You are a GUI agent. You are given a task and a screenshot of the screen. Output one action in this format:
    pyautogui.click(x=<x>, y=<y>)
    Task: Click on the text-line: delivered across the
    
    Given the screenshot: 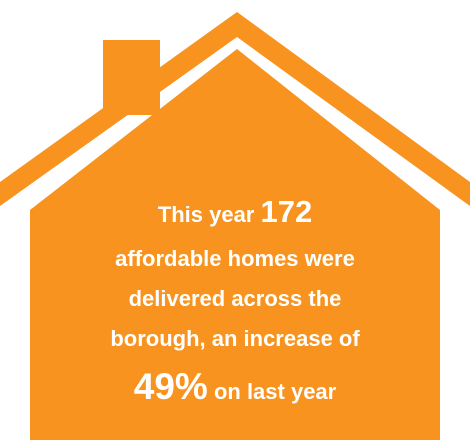 What is the action you would take?
    pyautogui.click(x=235, y=298)
    